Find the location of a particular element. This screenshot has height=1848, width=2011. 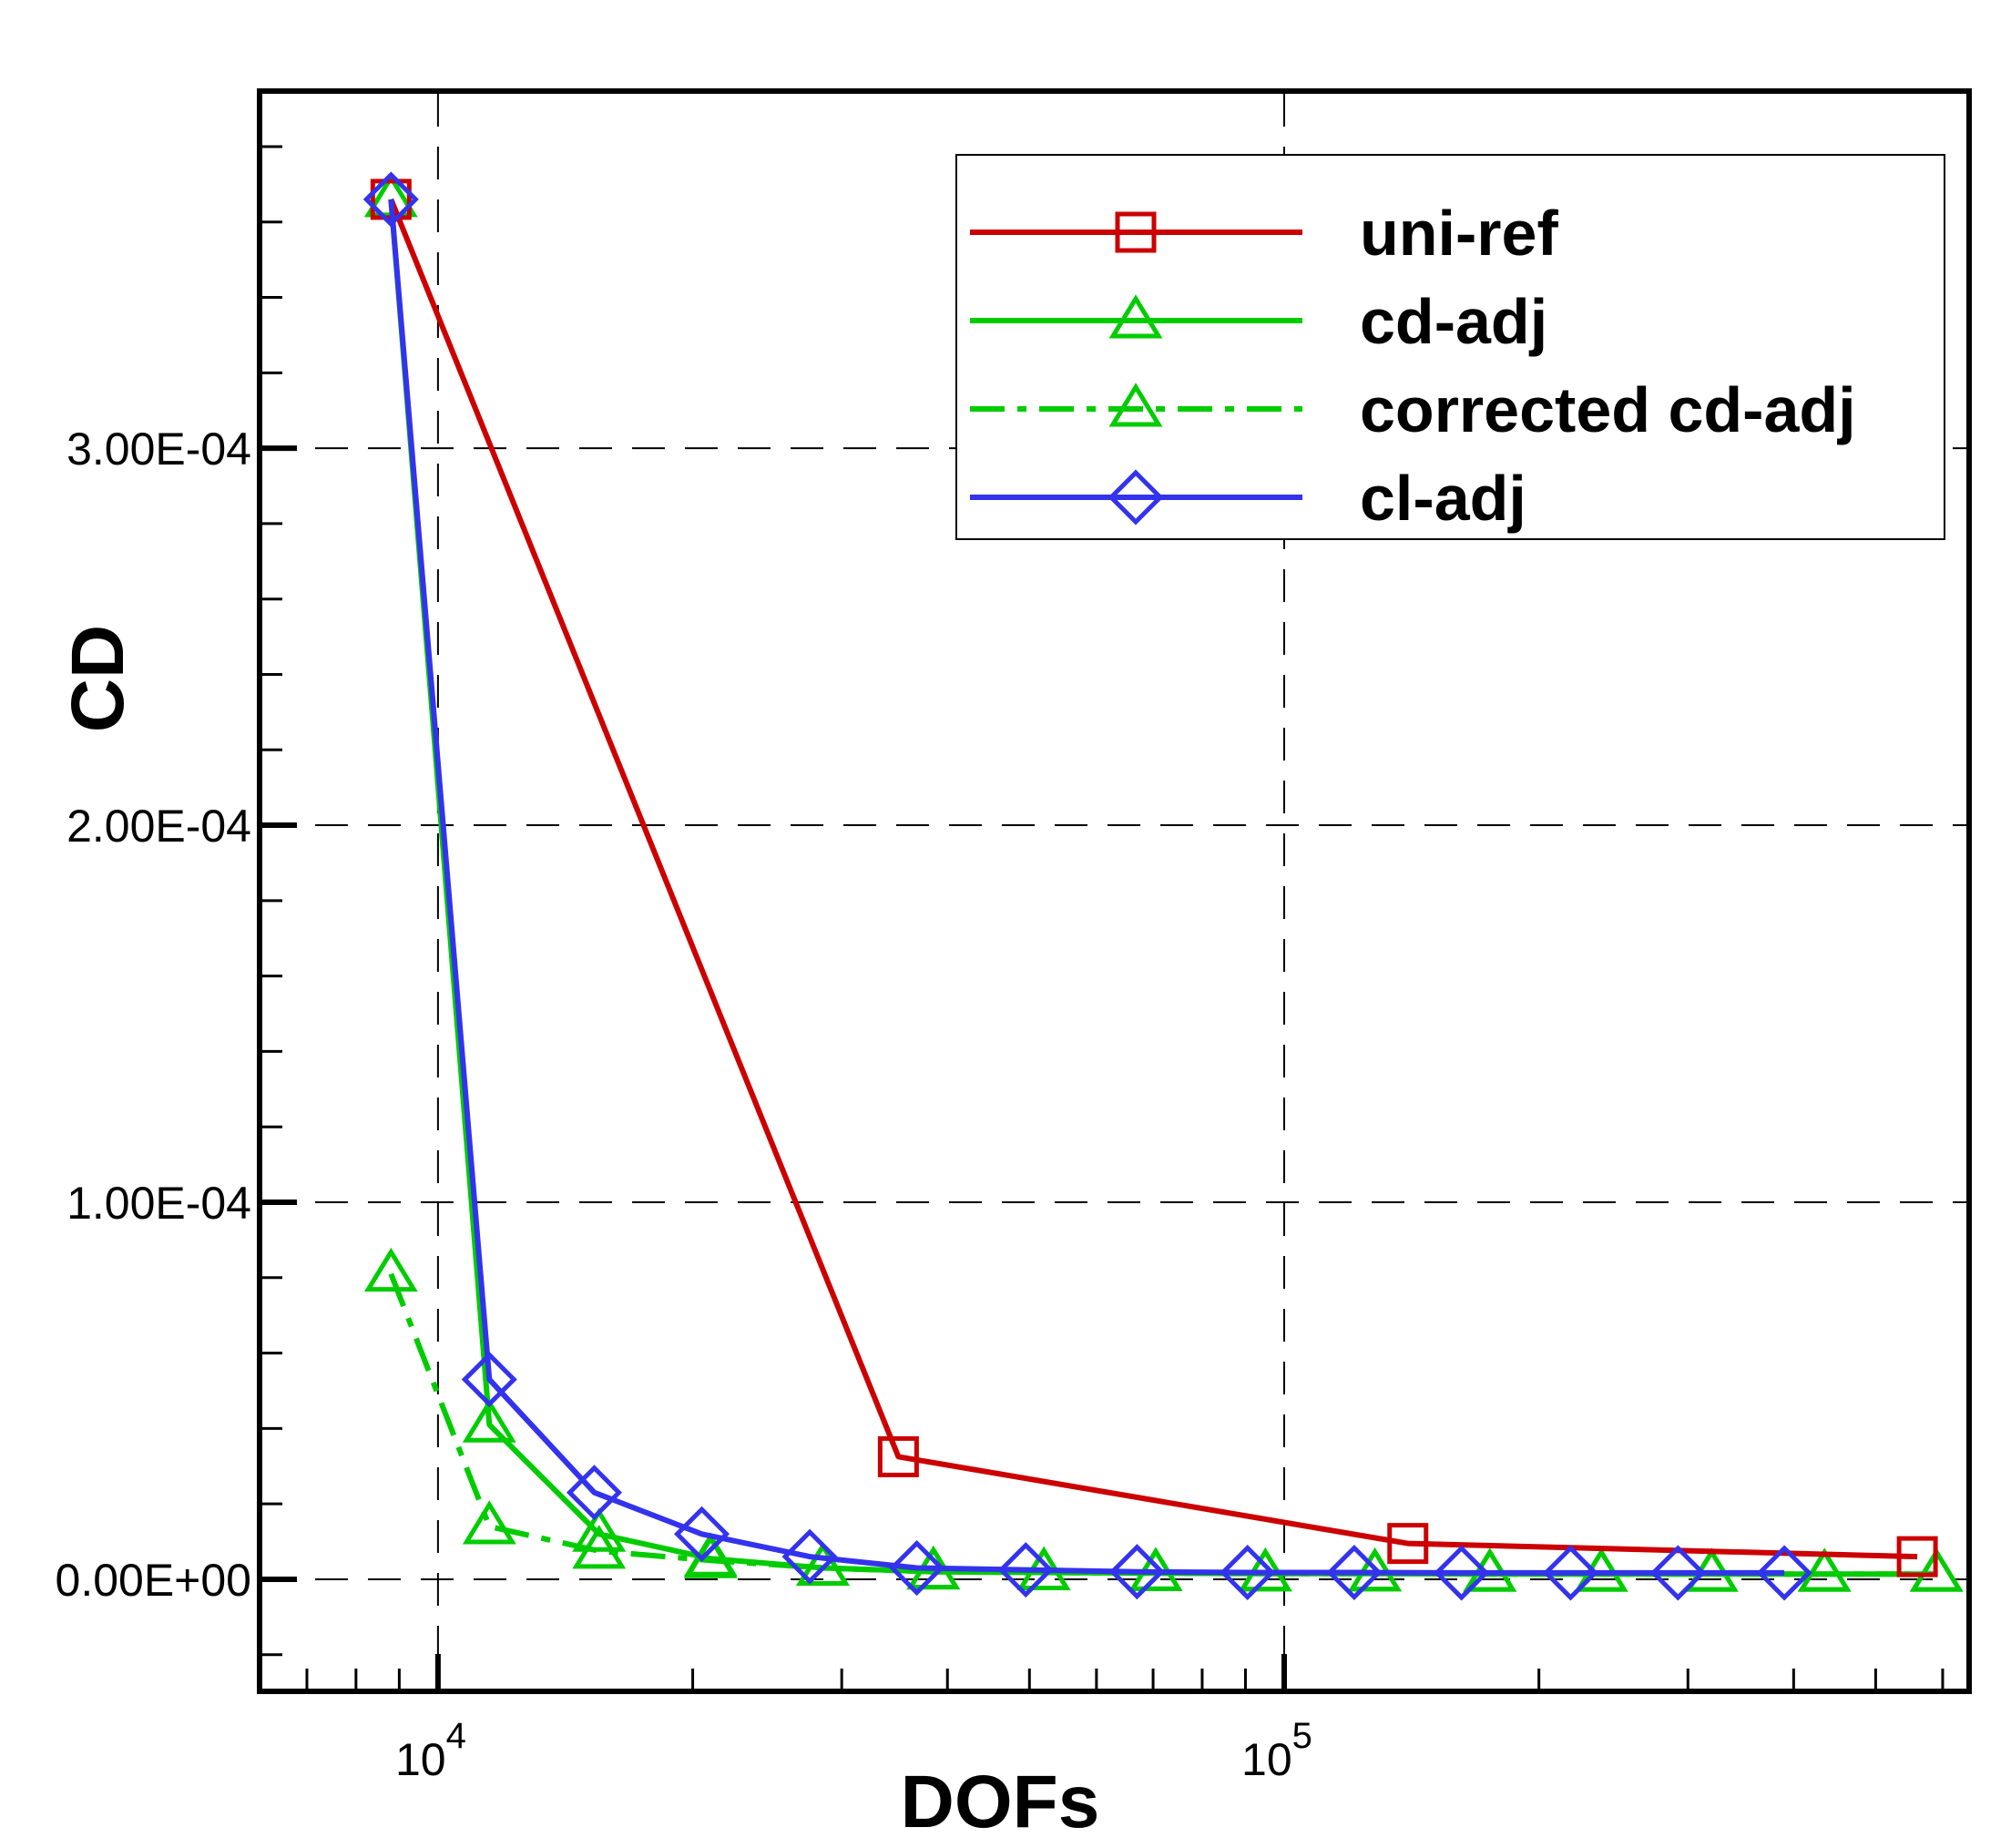

legend: uni-ref cd-adj corrected cd-adj cl-adj is located at coordinates (1450, 347).